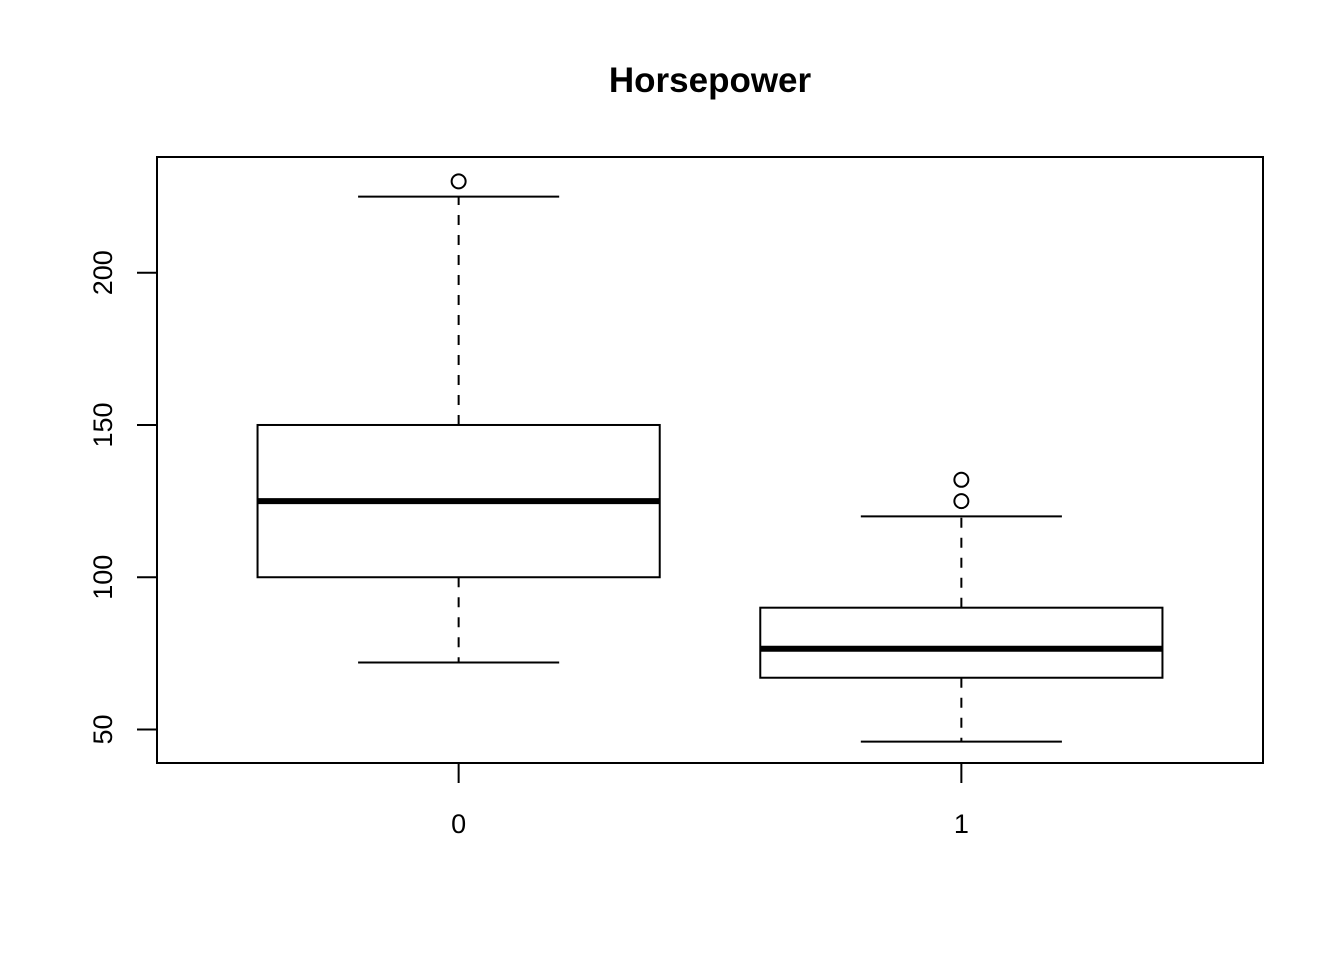 The height and width of the screenshot is (960, 1344). Describe the element at coordinates (123, 497) in the screenshot. I see `y-axis: 50 100 150 200` at that location.